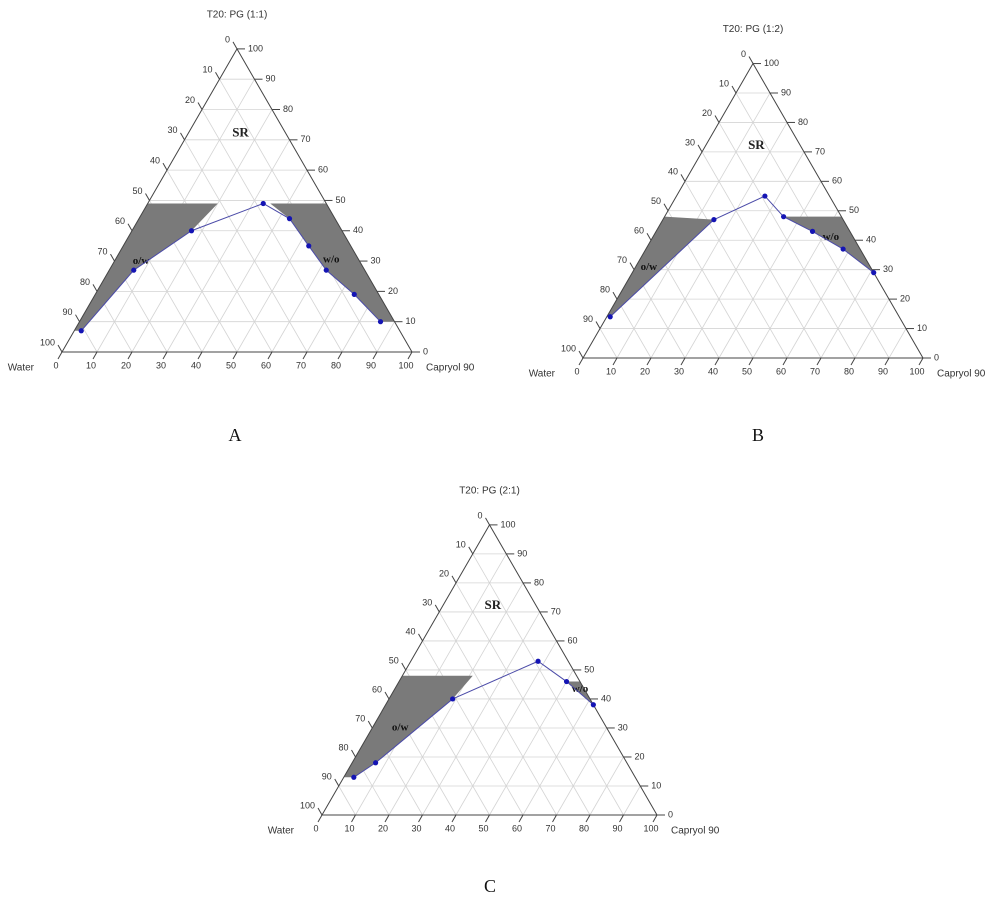 This screenshot has width=1000, height=902. I want to click on left-tick-label: 50, so click(656, 201).